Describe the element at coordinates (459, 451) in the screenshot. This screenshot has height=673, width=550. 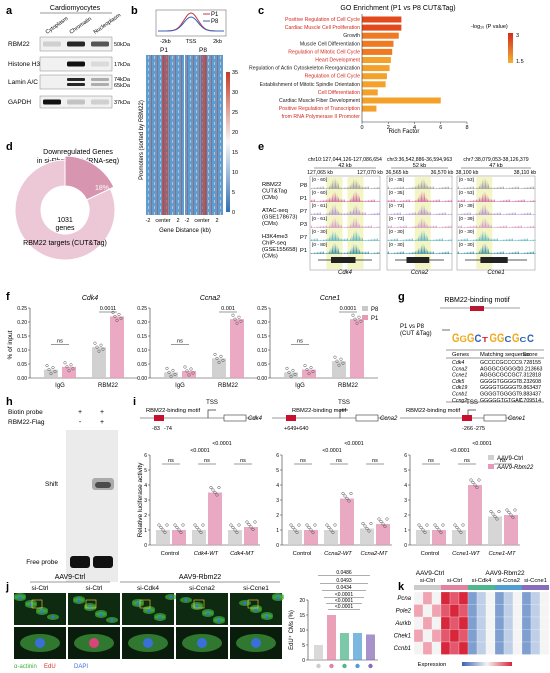
I see `i-p0-2: <0.0001` at that location.